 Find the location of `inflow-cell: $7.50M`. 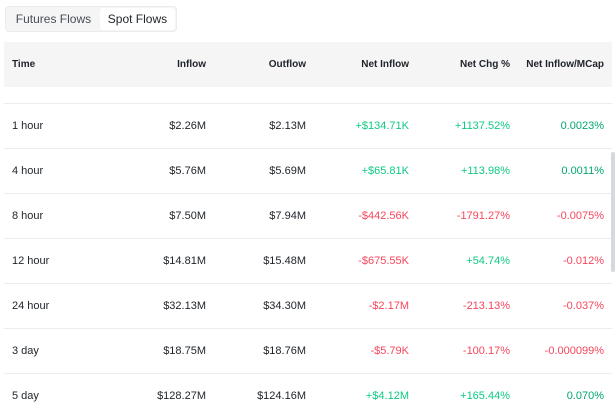

inflow-cell: $7.50M is located at coordinates (150, 216).